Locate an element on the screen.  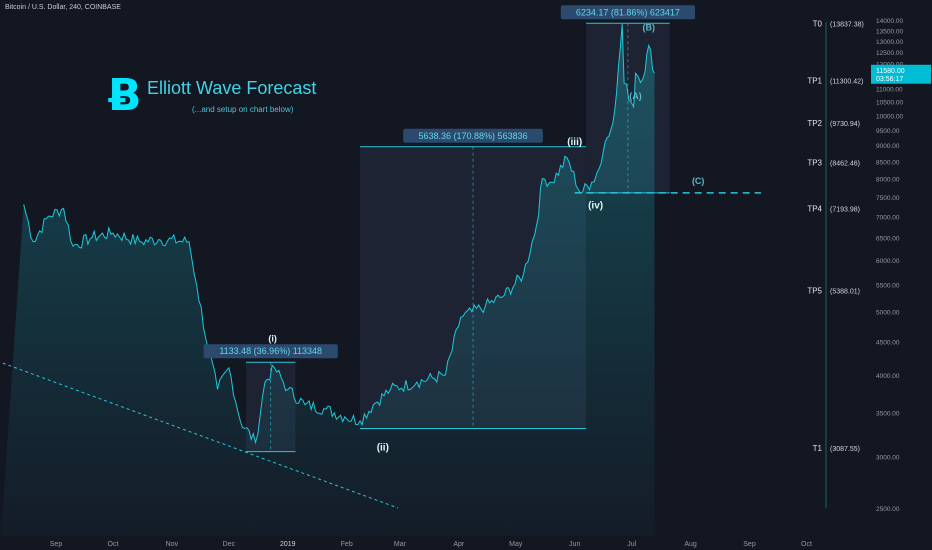
x-tick-label: Jun is located at coordinates (574, 544).